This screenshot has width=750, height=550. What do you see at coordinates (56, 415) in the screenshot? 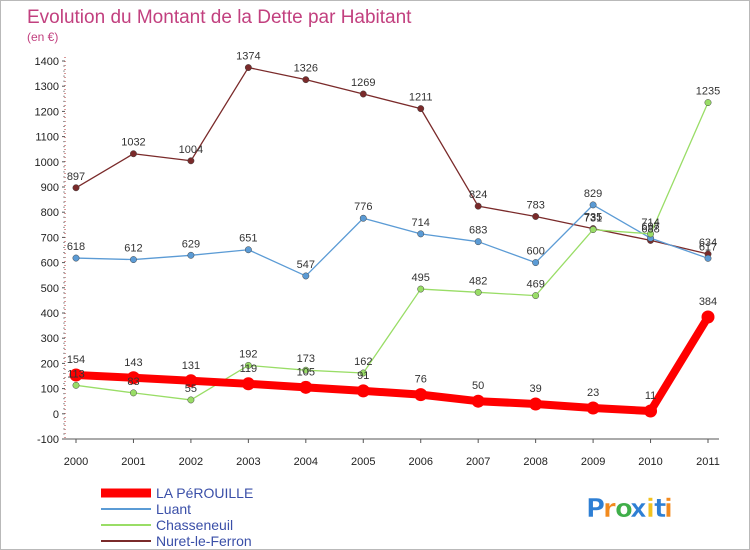
I see `y-tick-label: 0` at bounding box center [56, 415].